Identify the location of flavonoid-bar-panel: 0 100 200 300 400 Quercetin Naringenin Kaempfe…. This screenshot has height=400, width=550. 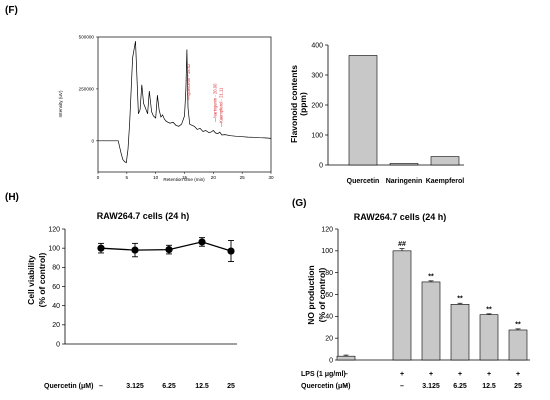
(376, 113).